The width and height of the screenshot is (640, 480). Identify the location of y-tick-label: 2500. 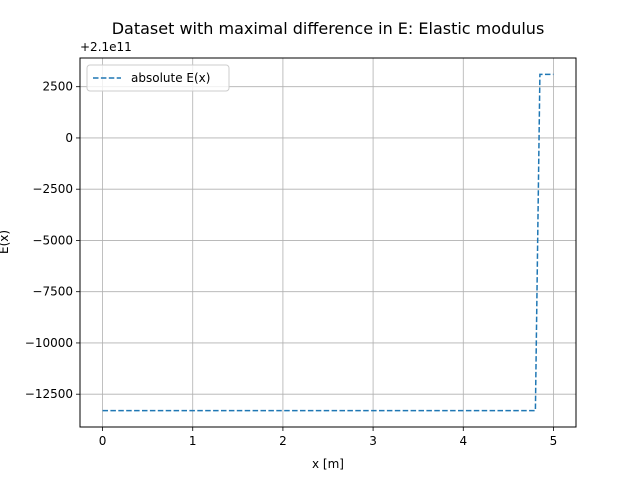
(57, 87).